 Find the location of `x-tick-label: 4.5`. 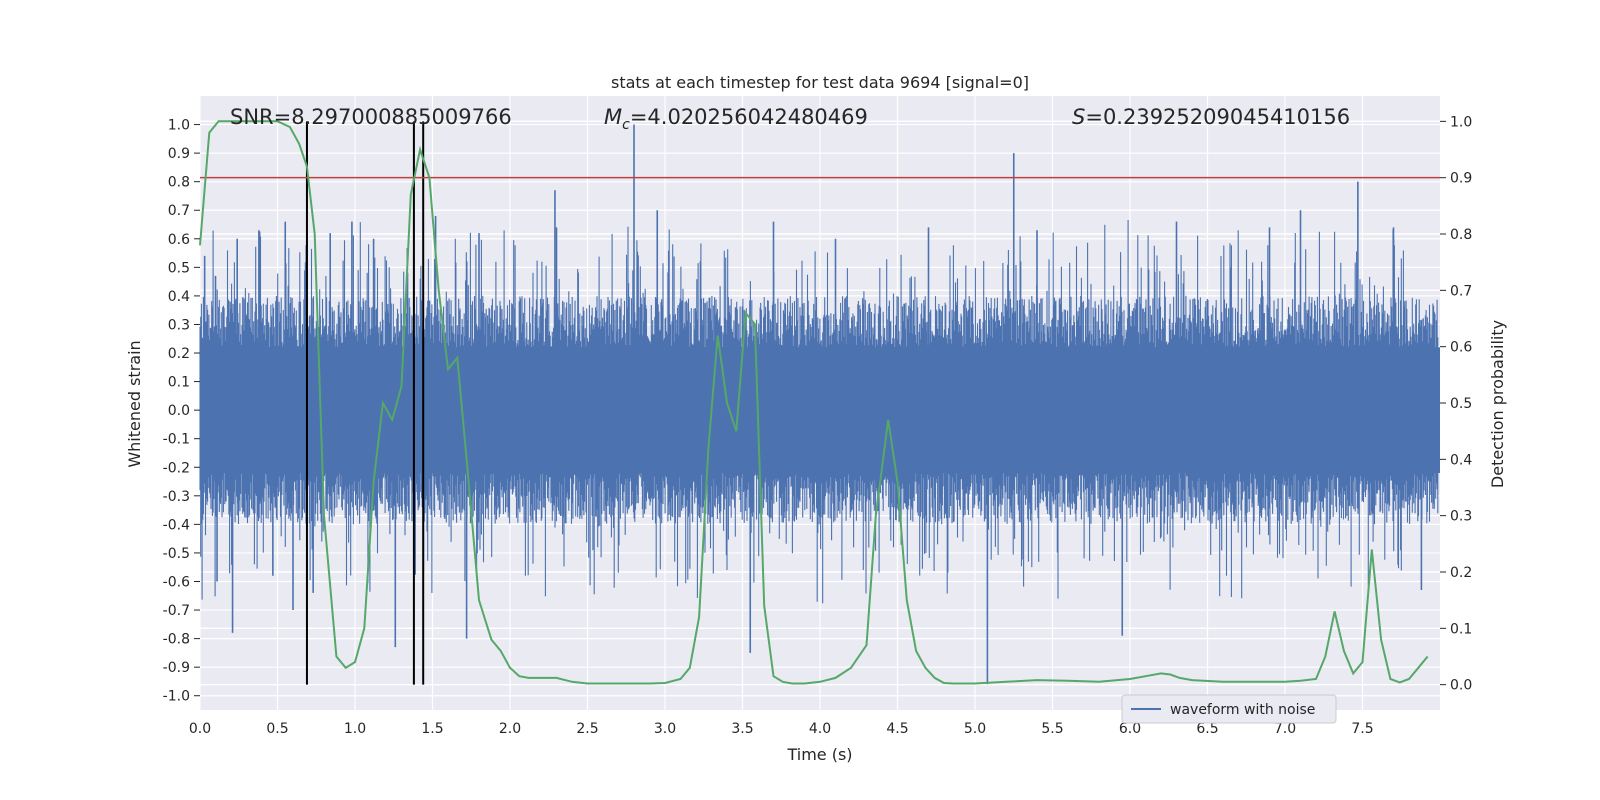

x-tick-label: 4.5 is located at coordinates (897, 729).